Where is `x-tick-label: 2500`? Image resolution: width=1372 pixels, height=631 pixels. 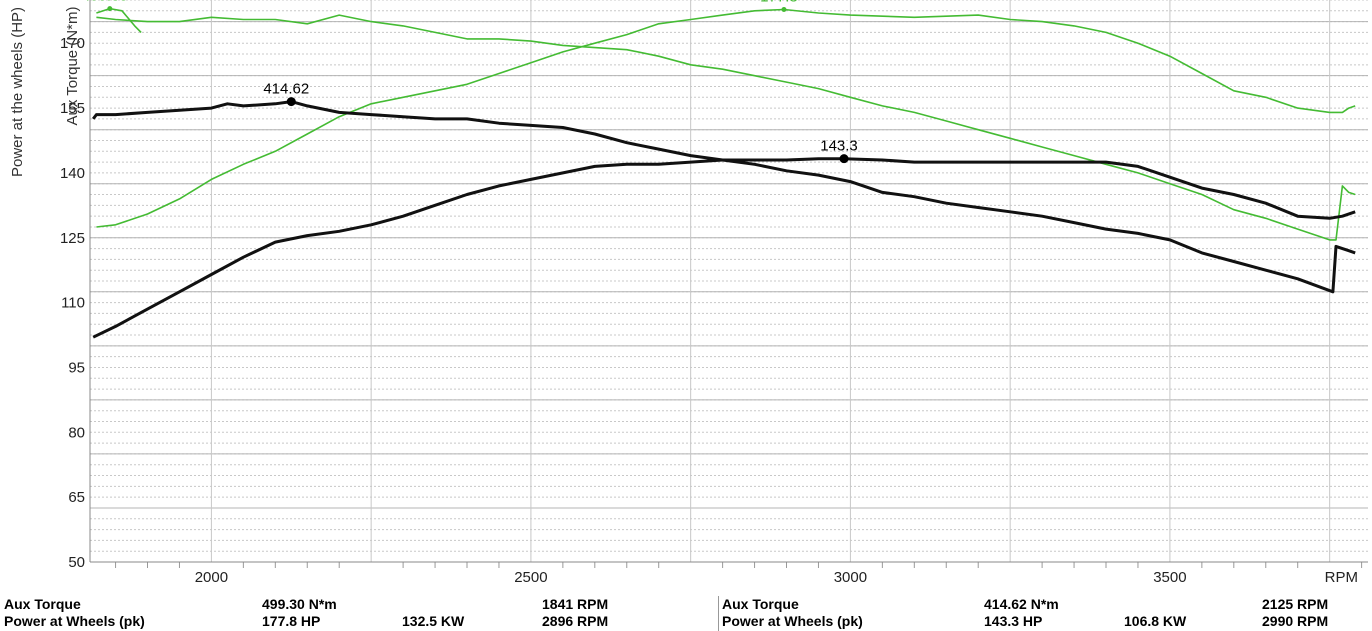
x-tick-label: 2500 is located at coordinates (530, 577).